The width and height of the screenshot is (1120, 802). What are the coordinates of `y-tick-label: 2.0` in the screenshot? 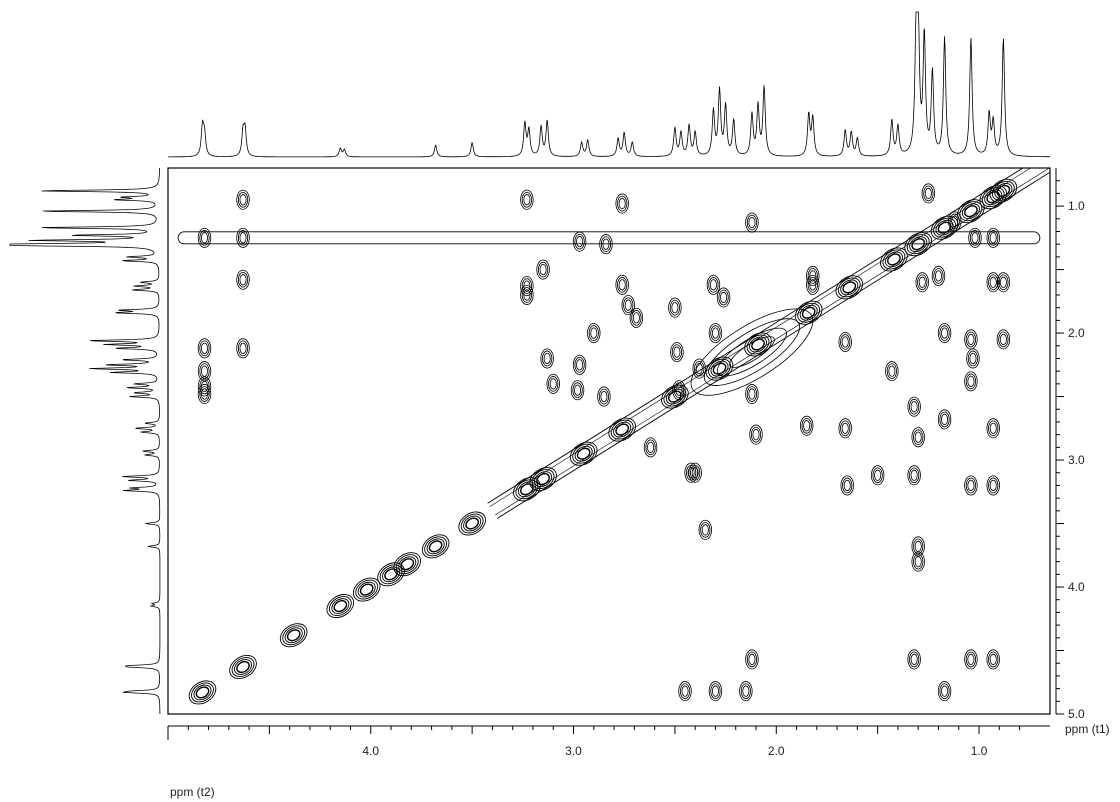 It's located at (1076, 333).